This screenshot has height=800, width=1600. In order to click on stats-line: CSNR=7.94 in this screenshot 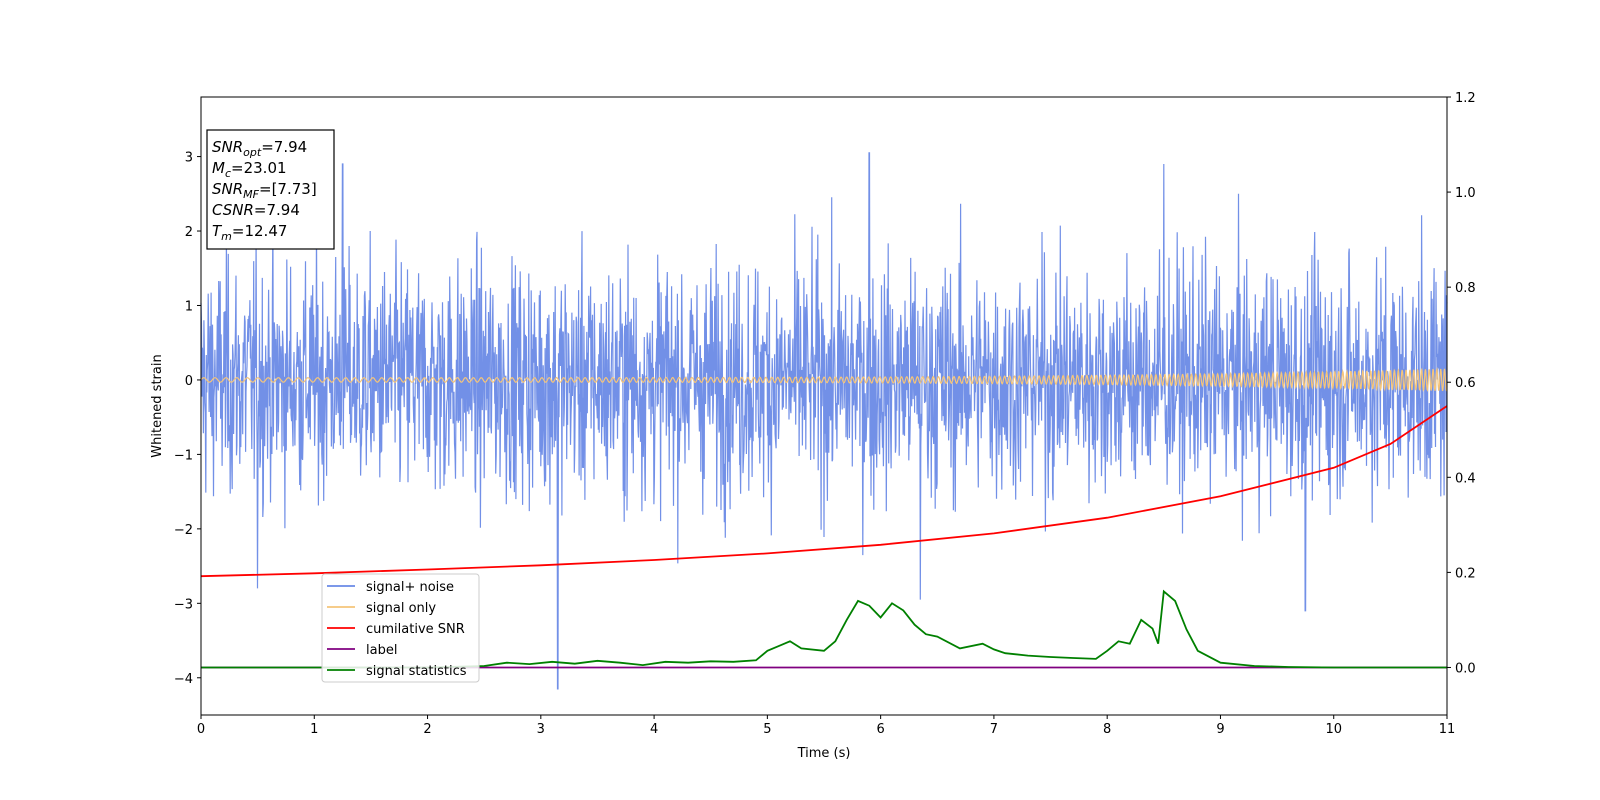, I will do `click(256, 210)`.